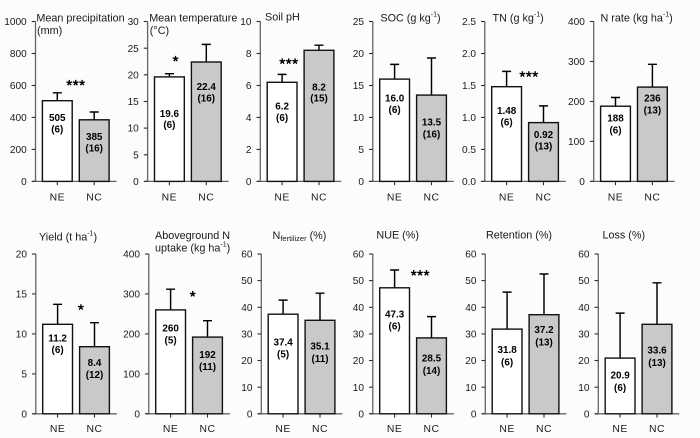 This screenshot has height=438, width=700. Describe the element at coordinates (410, 18) in the screenshot. I see `svg-text: SOC (g kg-1)` at that location.